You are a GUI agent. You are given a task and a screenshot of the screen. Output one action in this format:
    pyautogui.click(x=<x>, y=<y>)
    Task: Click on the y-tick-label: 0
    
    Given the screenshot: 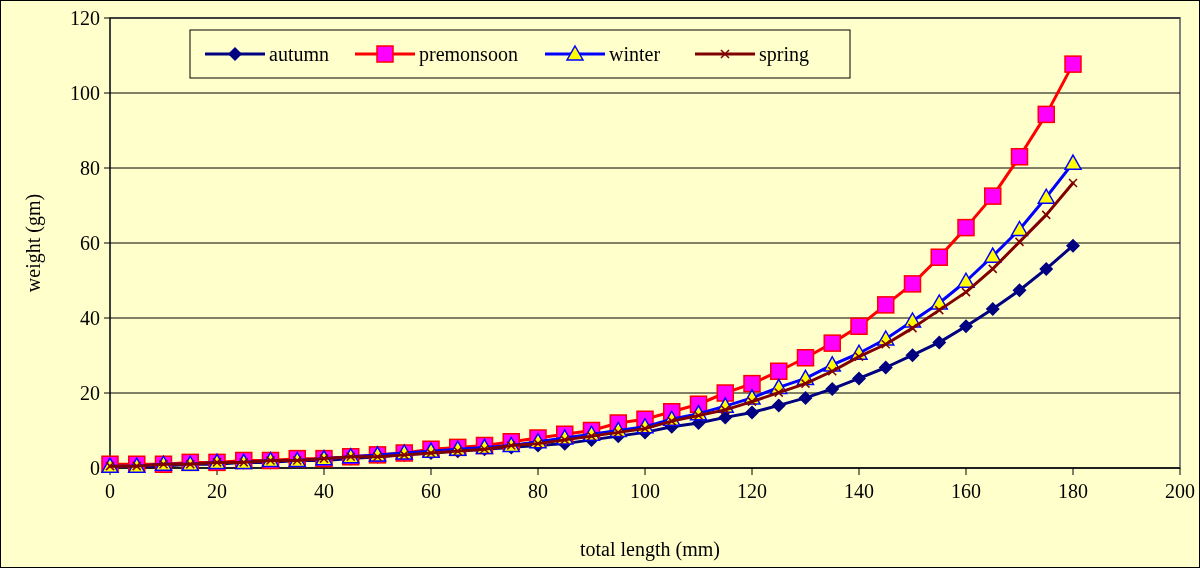 What is the action you would take?
    pyautogui.click(x=95, y=468)
    